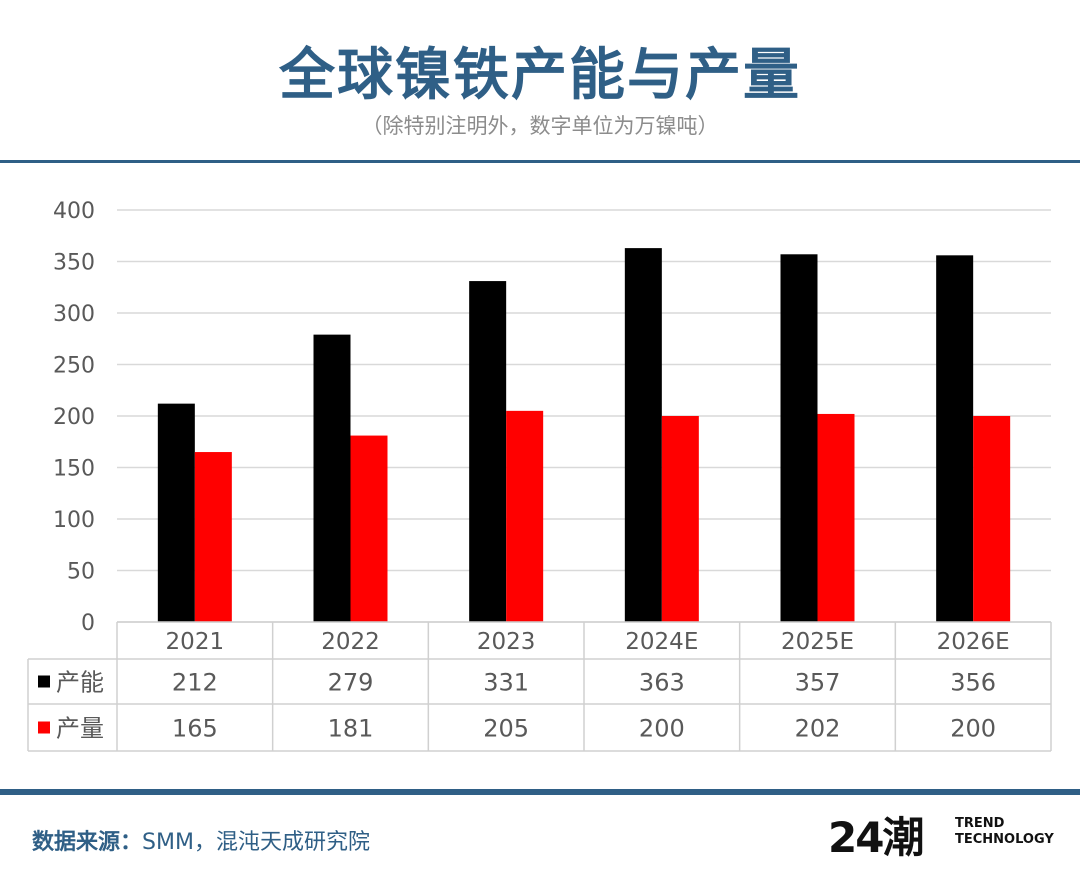 The image size is (1080, 890). Describe the element at coordinates (506, 683) in the screenshot. I see `data-label: 331` at that location.